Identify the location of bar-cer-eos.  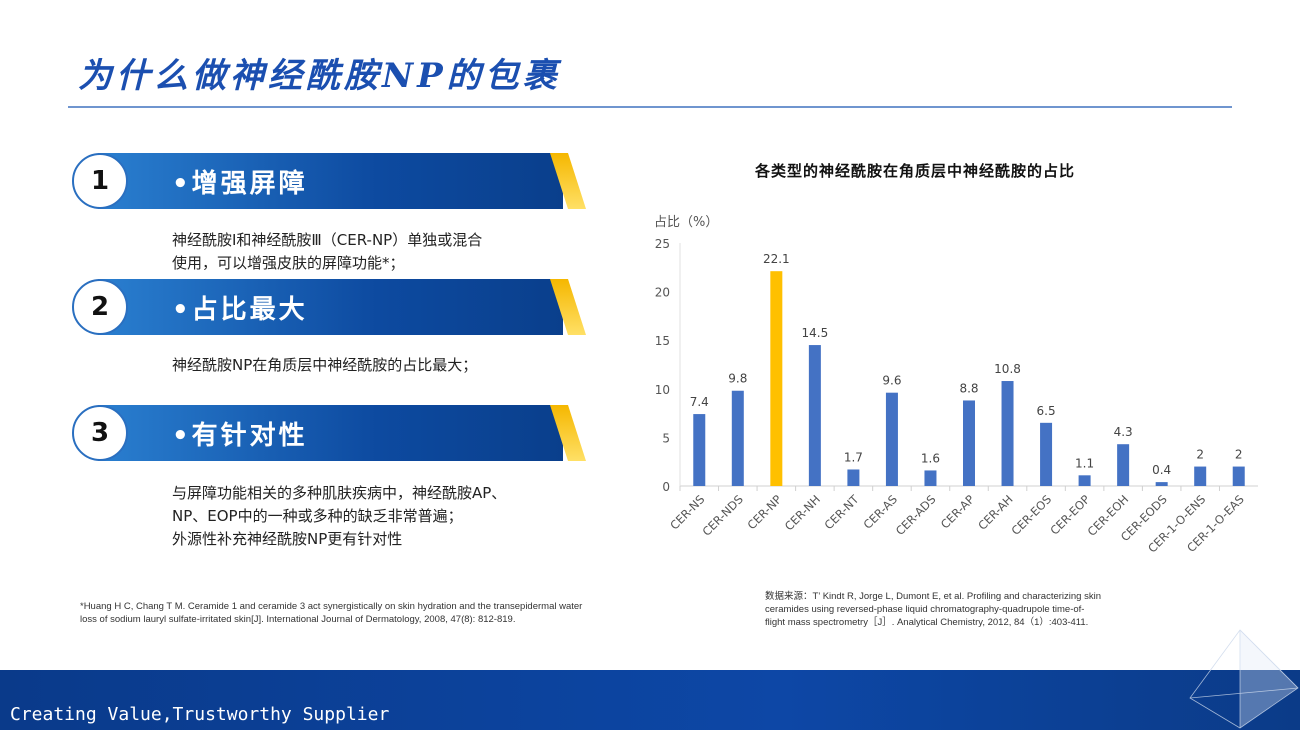
(1046, 454).